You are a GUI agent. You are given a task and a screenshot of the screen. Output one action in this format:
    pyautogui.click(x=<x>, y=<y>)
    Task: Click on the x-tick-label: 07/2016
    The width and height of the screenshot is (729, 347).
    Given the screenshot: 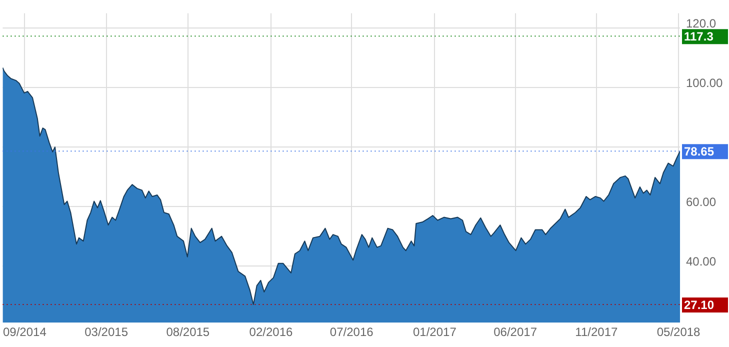 What is the action you would take?
    pyautogui.click(x=352, y=332)
    